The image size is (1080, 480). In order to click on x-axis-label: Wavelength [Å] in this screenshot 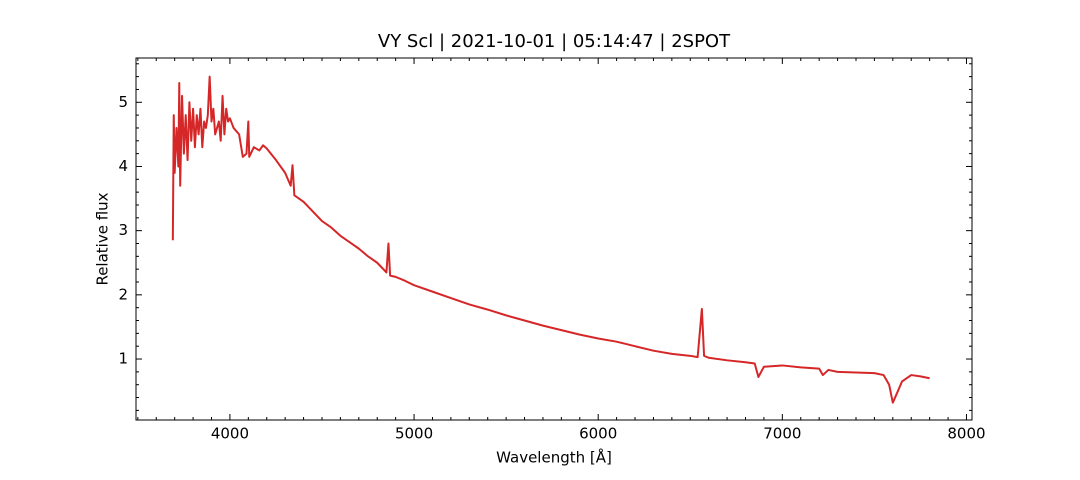, I will do `click(554, 457)`.